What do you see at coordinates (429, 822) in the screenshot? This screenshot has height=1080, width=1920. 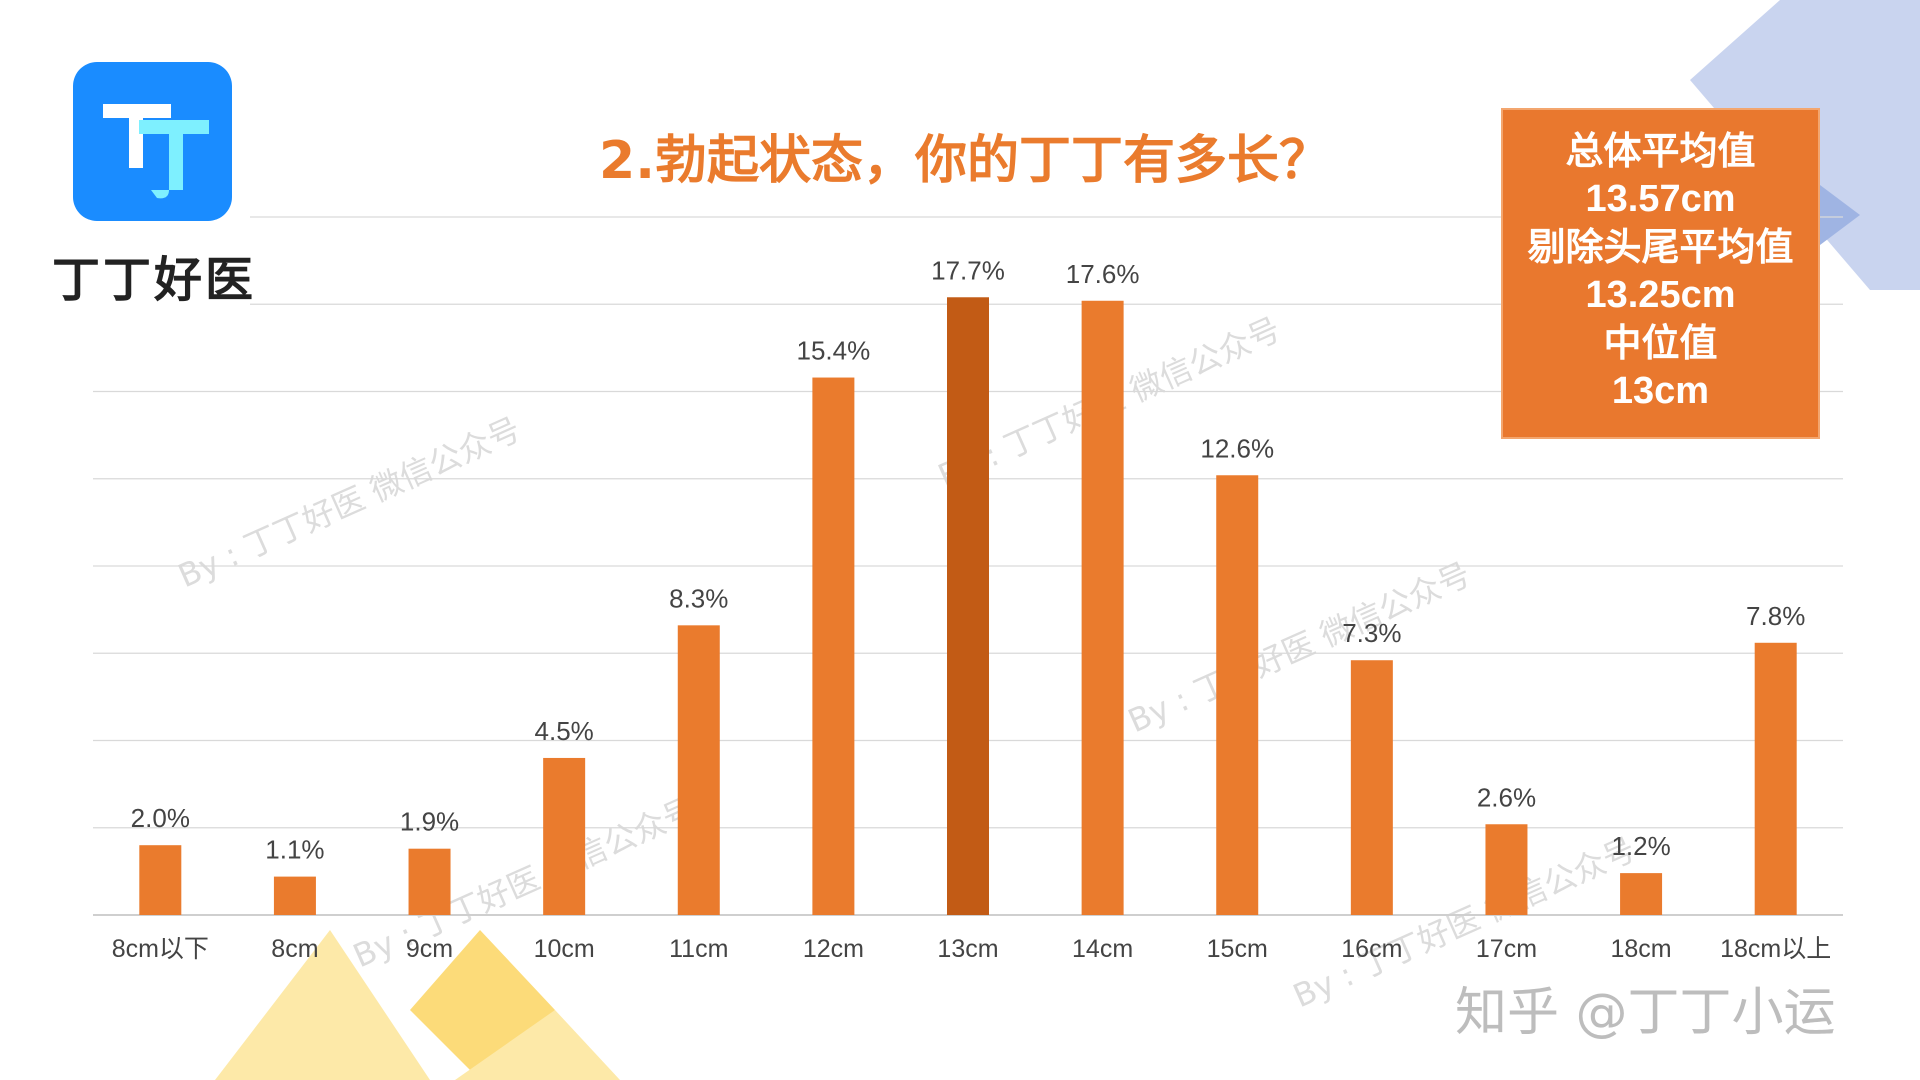 I see `data-label: 1.9%` at bounding box center [429, 822].